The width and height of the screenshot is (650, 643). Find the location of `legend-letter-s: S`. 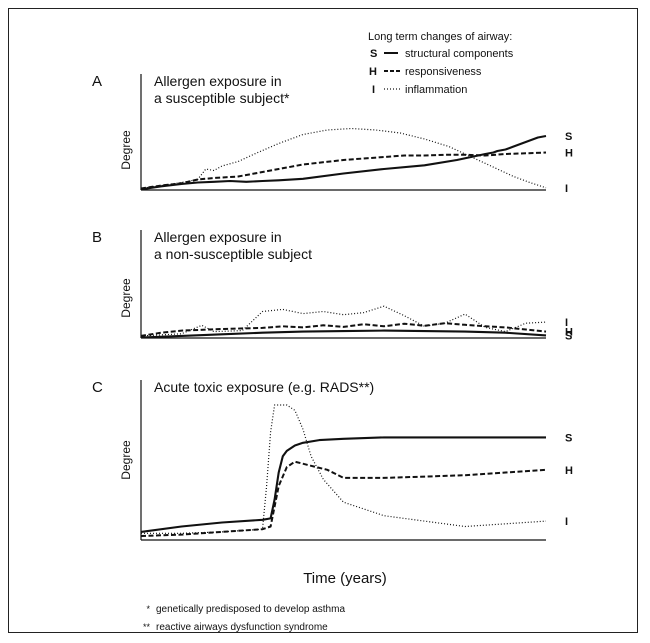

legend-letter-s: S is located at coordinates (373, 54).